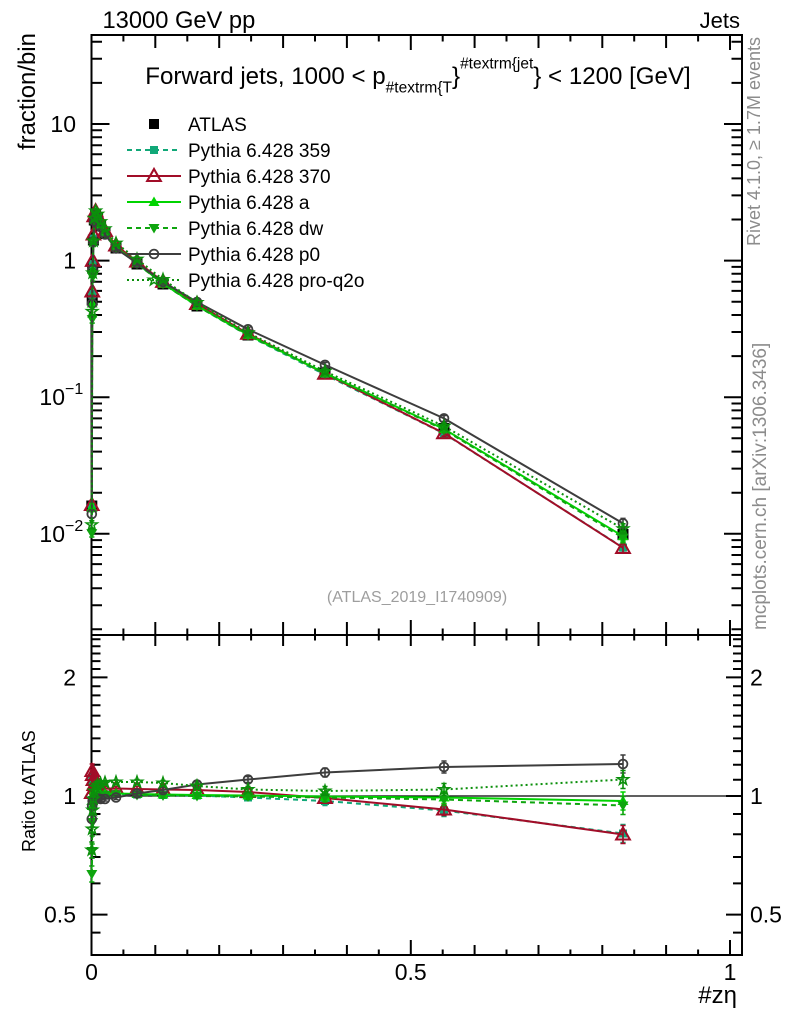 The height and width of the screenshot is (1029, 786). What do you see at coordinates (276, 281) in the screenshot?
I see `svg-text: Pythia 6.428 pro-q2o` at bounding box center [276, 281].